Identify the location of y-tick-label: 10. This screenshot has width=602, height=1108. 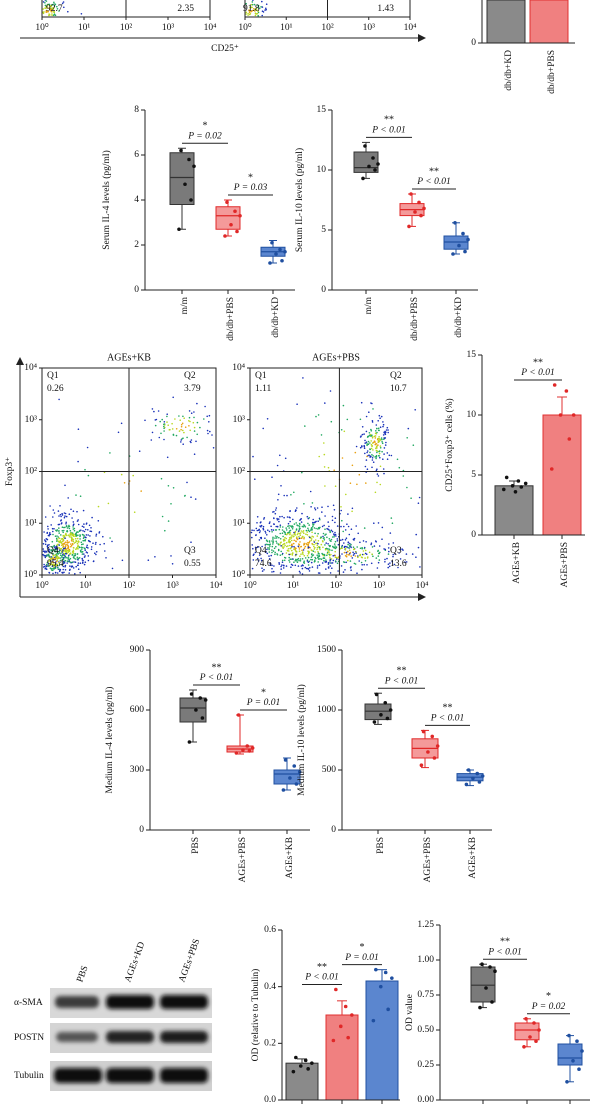
(322, 170).